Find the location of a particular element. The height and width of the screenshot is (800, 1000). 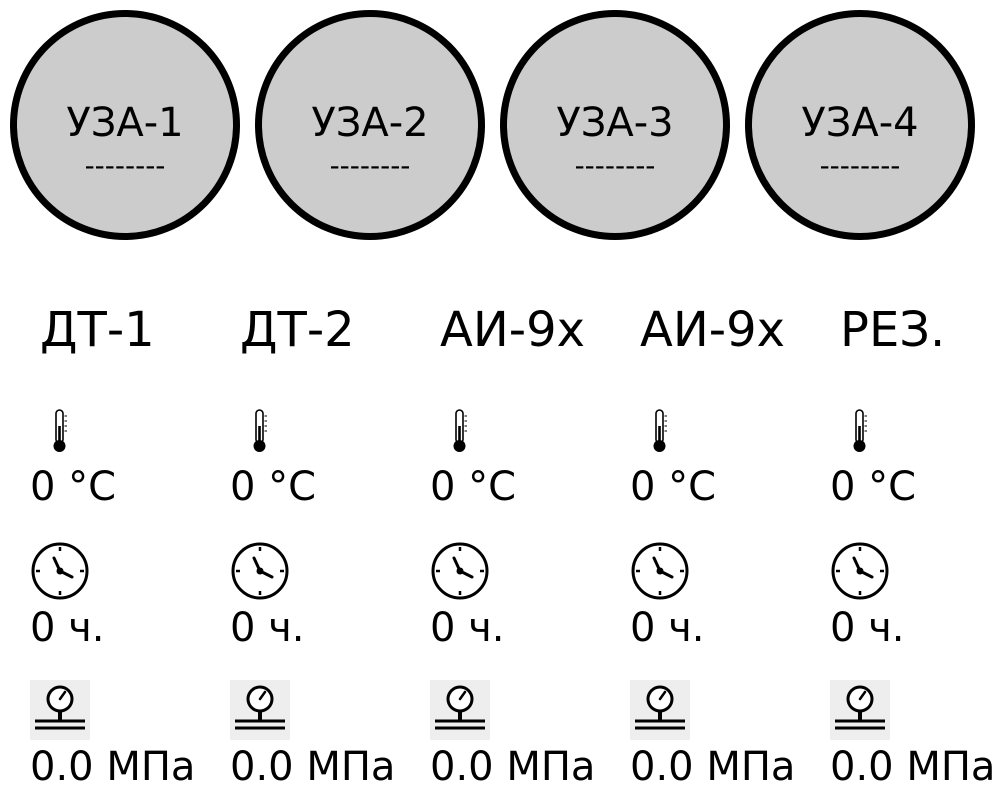

tank-uza-3: УЗА-3 -------- is located at coordinates (615, 125).